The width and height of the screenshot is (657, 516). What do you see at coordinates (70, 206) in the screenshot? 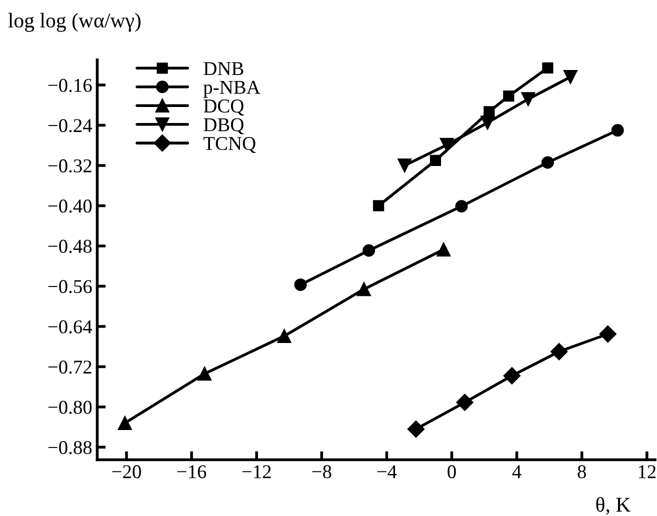
I see `y-tick-label: −0.40` at bounding box center [70, 206].